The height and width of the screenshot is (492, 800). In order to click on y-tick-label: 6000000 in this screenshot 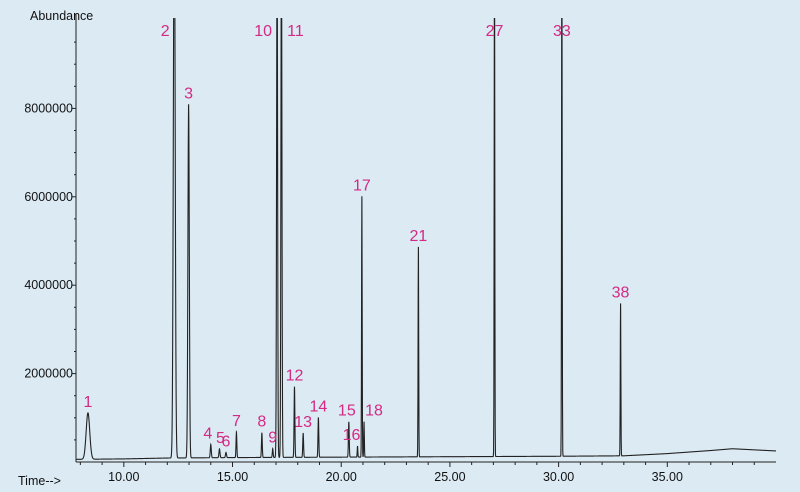, I will do `click(48, 197)`.